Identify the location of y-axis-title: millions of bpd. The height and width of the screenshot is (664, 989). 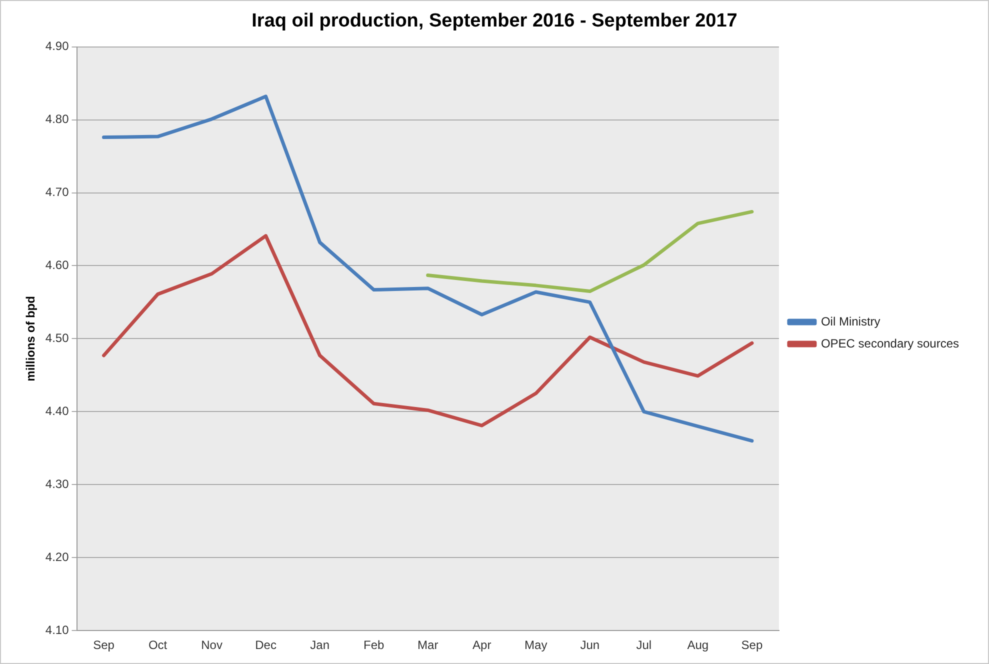
(31, 339).